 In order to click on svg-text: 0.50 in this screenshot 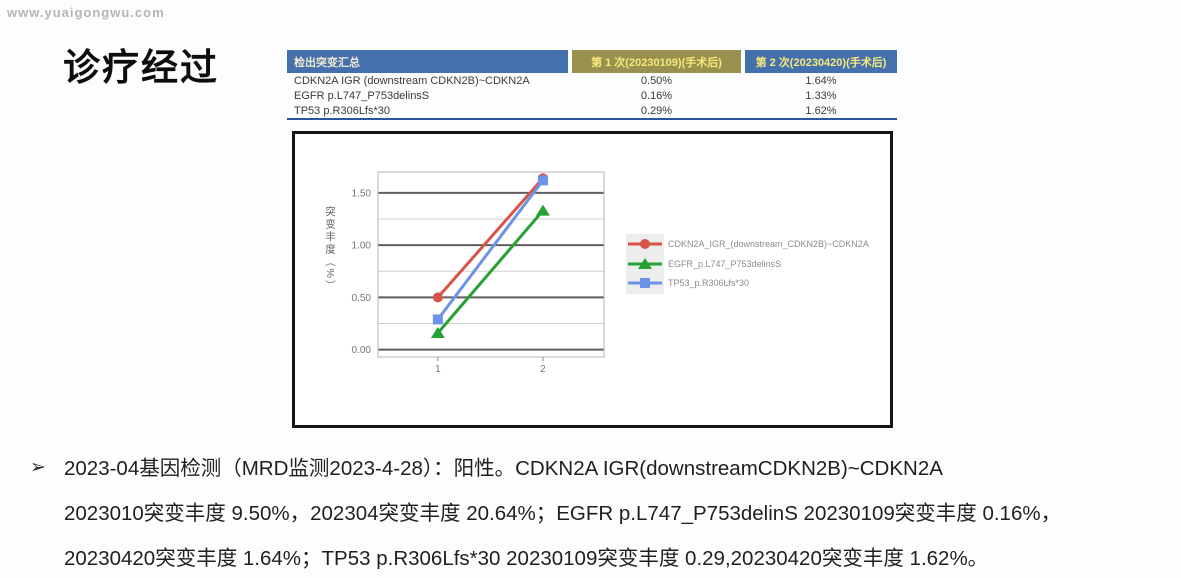, I will do `click(362, 298)`.